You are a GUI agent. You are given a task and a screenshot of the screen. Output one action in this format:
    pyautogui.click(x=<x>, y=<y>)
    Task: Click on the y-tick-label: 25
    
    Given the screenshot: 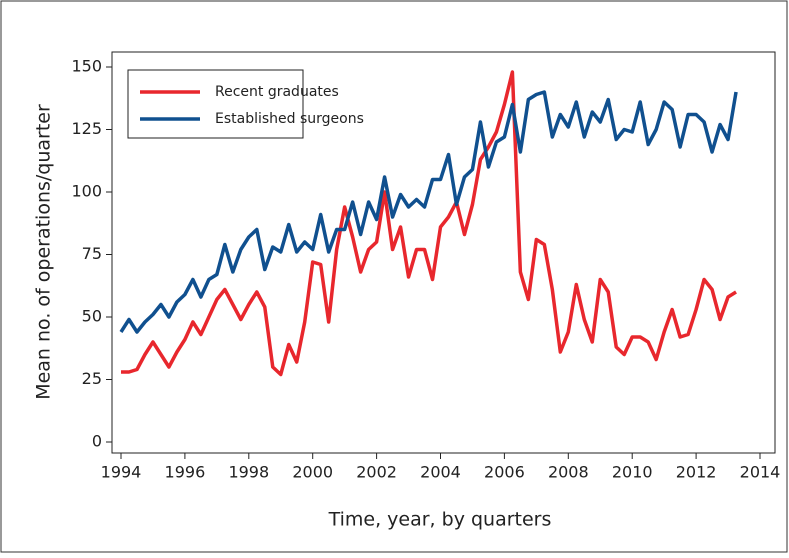 What is the action you would take?
    pyautogui.click(x=92, y=378)
    